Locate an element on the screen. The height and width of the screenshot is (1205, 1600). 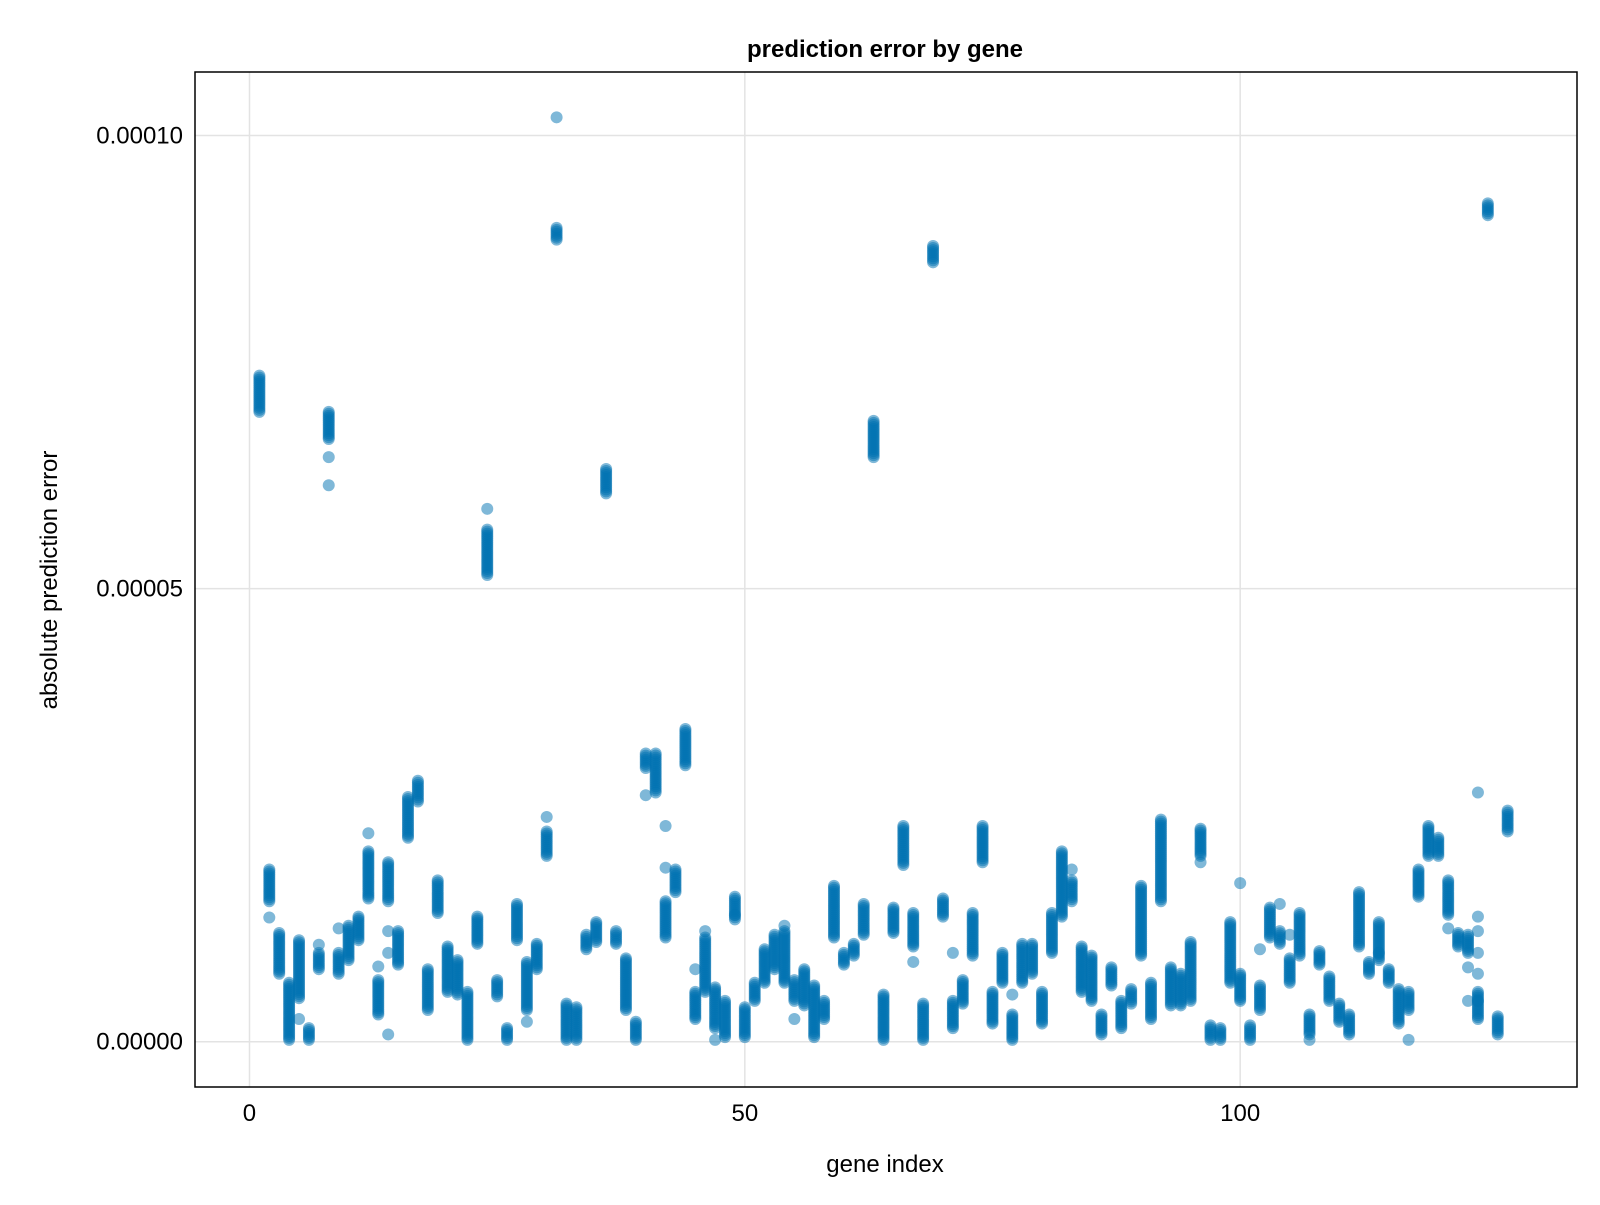
x-axis-label: gene index is located at coordinates (884, 1164).